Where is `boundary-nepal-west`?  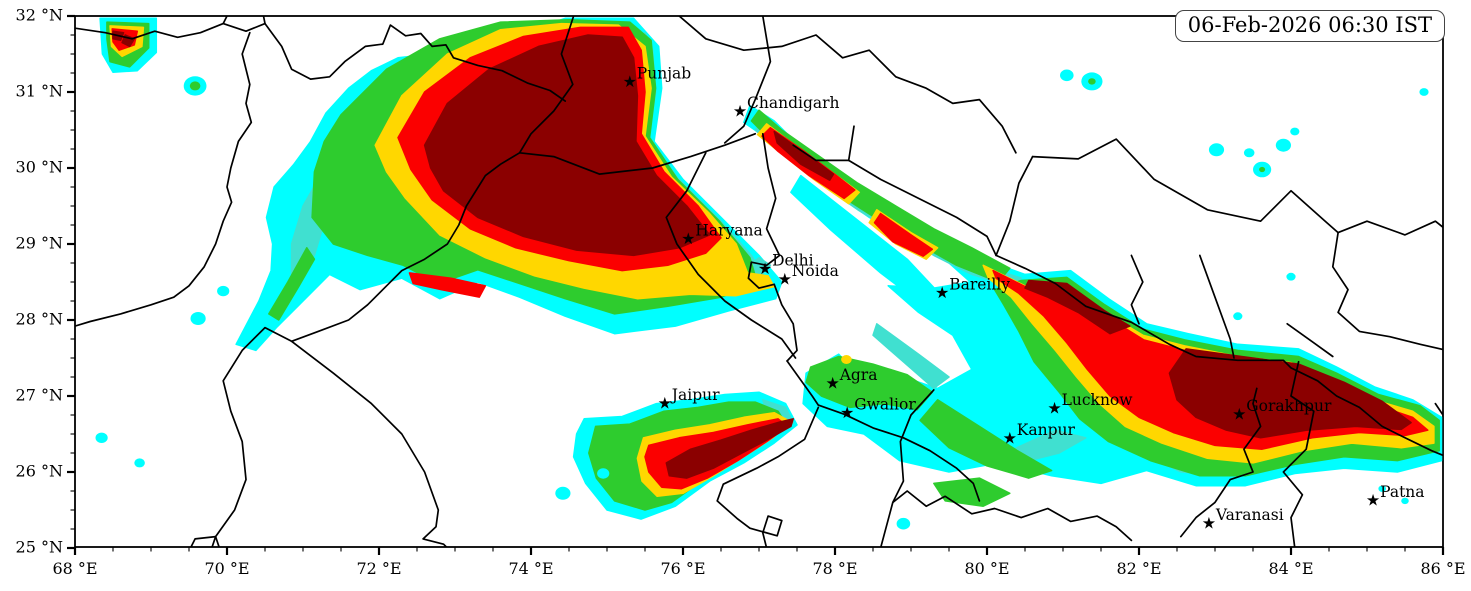 boundary-nepal-west is located at coordinates (1014, 206).